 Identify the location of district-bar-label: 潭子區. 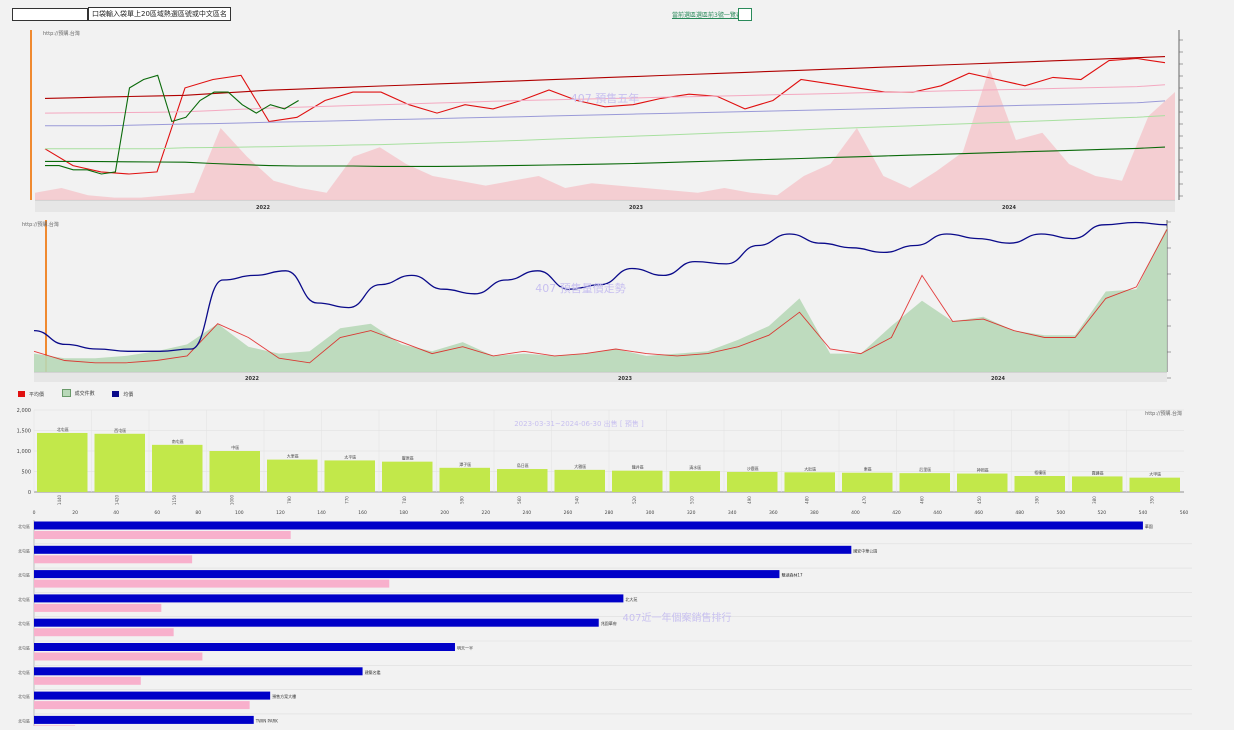
(465, 464).